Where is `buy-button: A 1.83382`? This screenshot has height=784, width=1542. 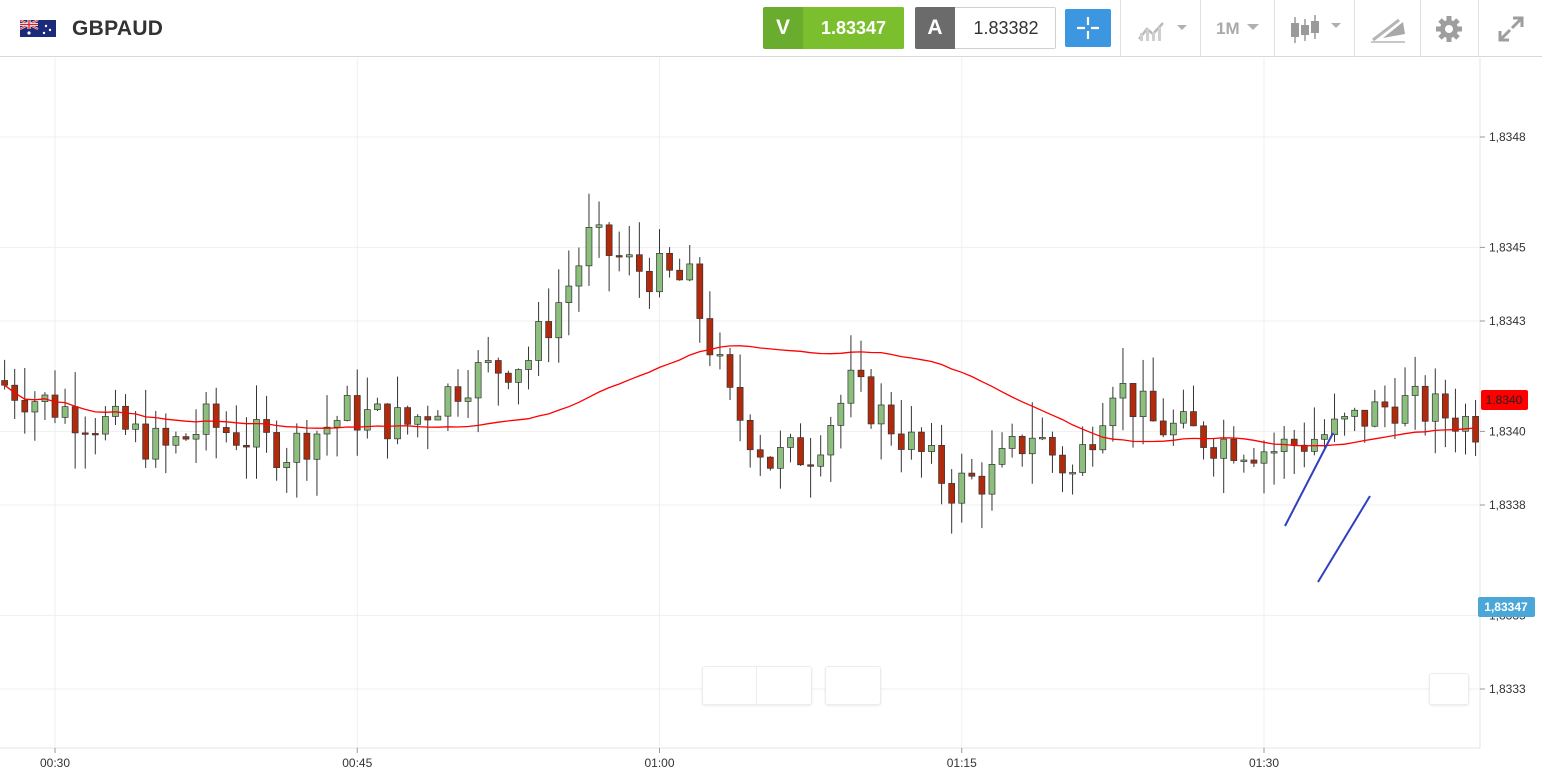 buy-button: A 1.83382 is located at coordinates (985, 28).